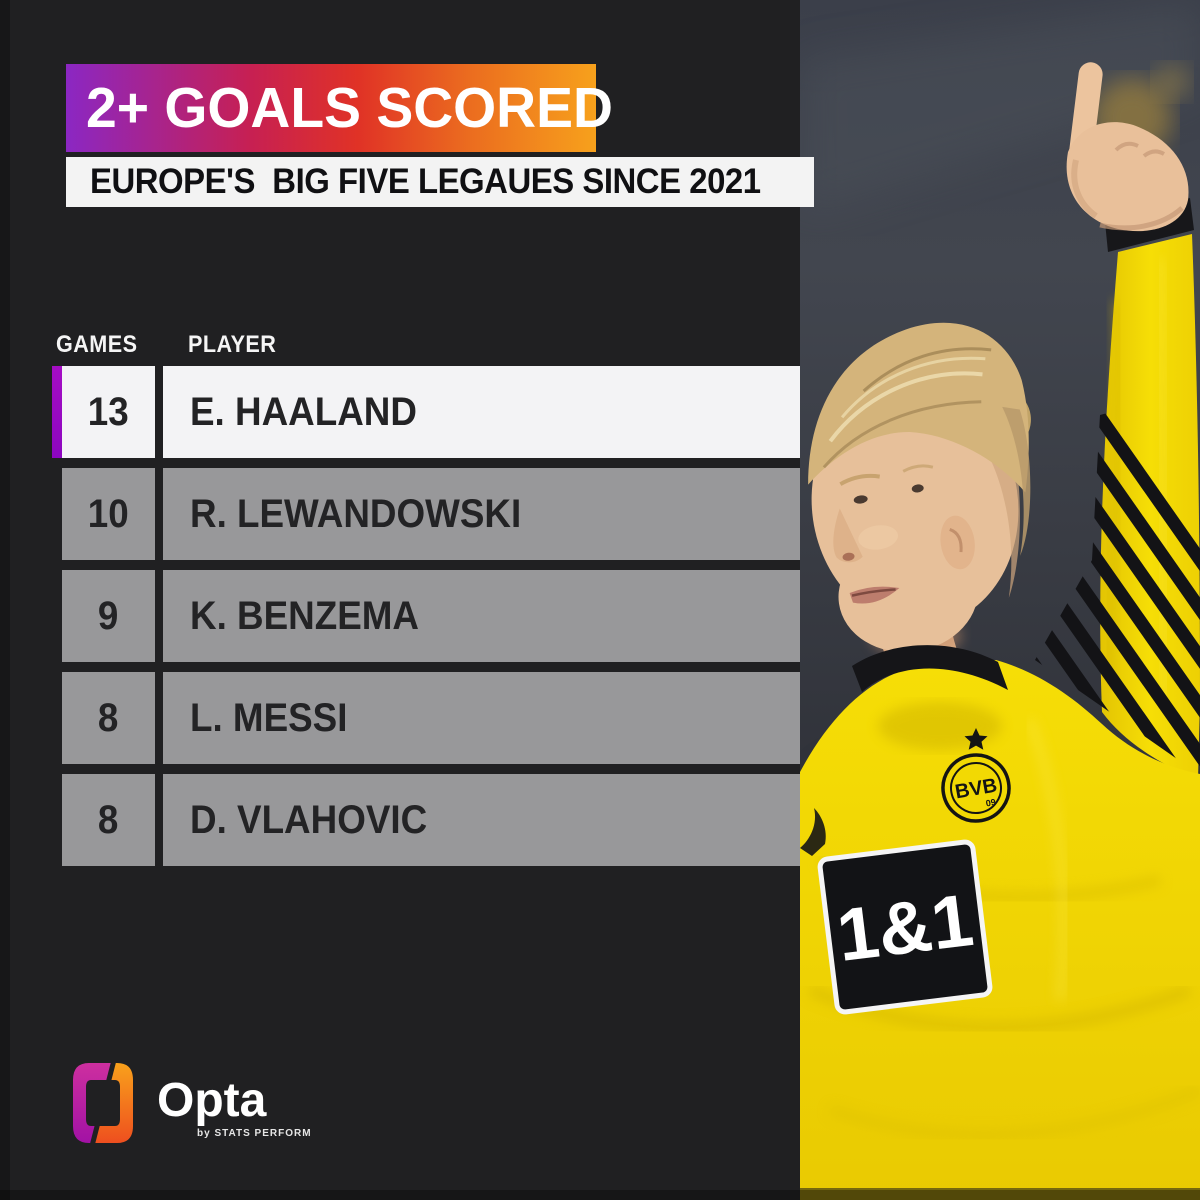  Describe the element at coordinates (349, 108) in the screenshot. I see `page-title: 2+ GOALS SCORED` at that location.